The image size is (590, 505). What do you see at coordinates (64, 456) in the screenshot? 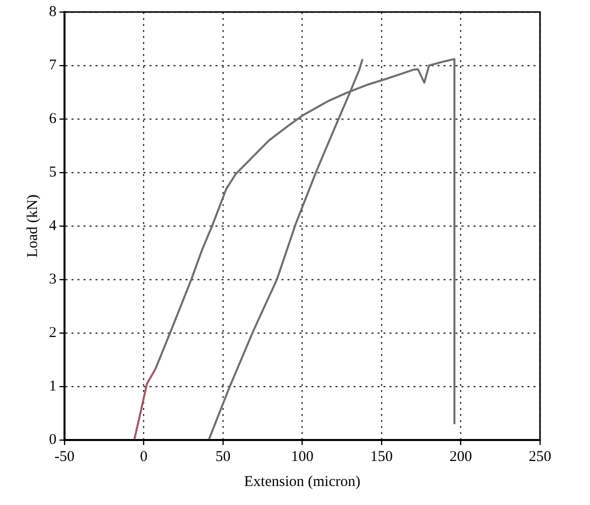
I see `x-tick-label: -50` at bounding box center [64, 456].